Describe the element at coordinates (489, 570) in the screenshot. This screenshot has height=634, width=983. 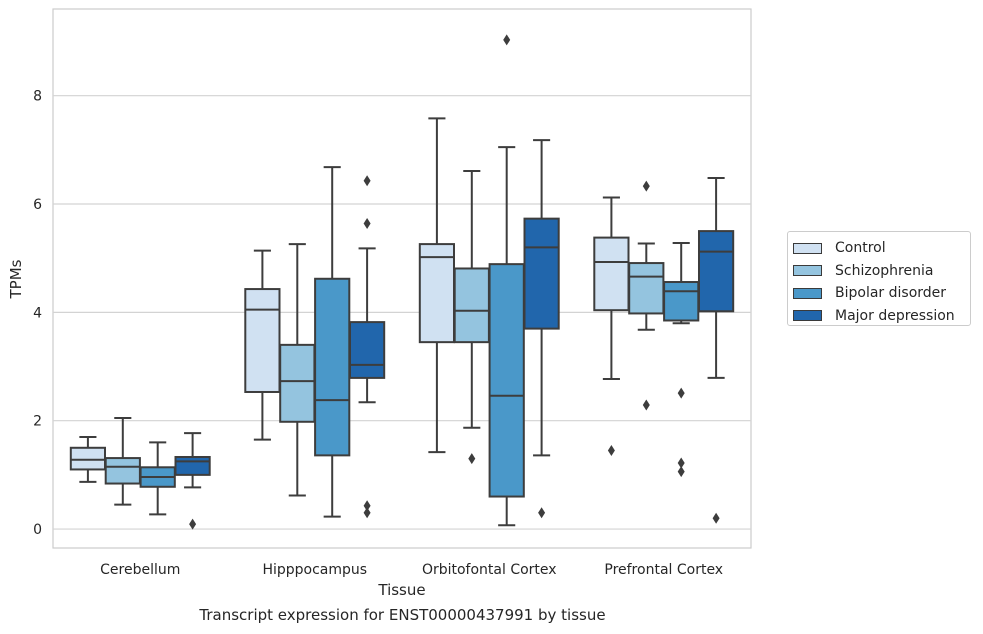
I see `x-tick-label: Orbitofontal Cortex` at that location.